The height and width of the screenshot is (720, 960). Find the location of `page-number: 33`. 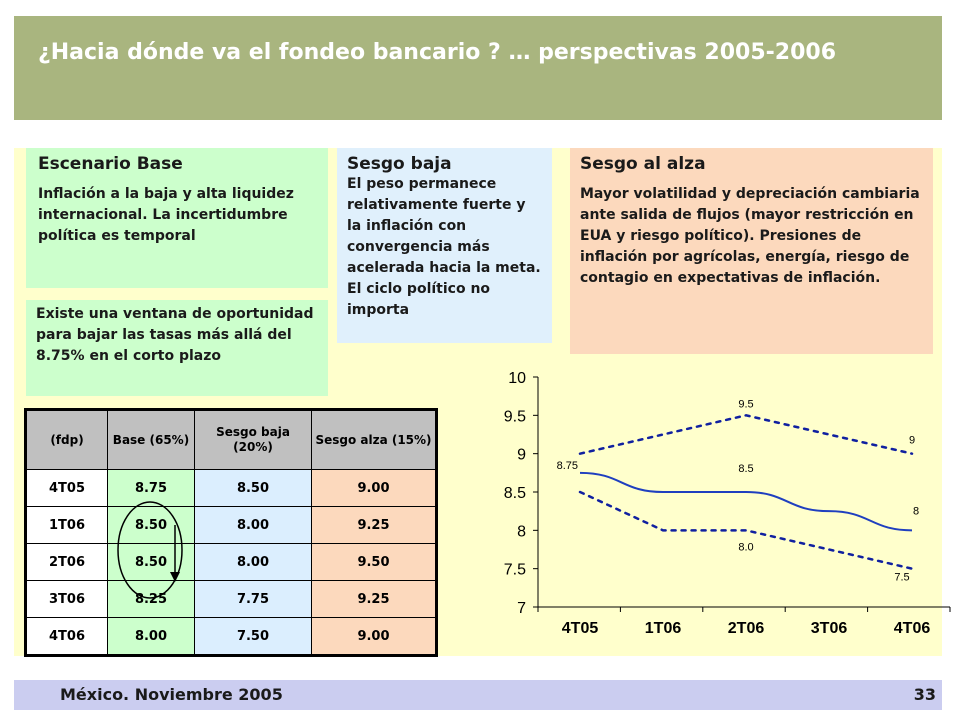

page-number: 33 is located at coordinates (924, 694).